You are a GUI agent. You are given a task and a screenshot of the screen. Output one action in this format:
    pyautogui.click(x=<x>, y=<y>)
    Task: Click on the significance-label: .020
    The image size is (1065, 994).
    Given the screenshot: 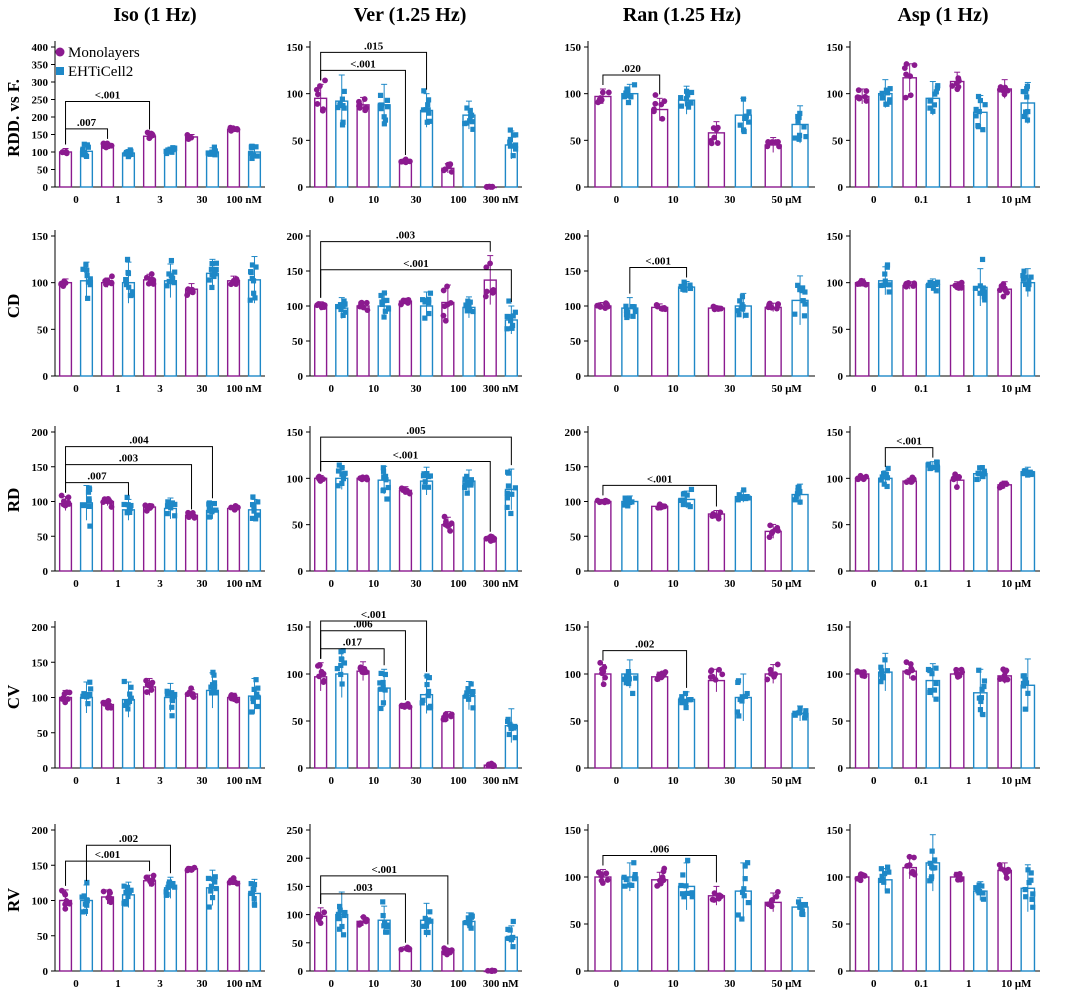 What is the action you would take?
    pyautogui.click(x=632, y=69)
    